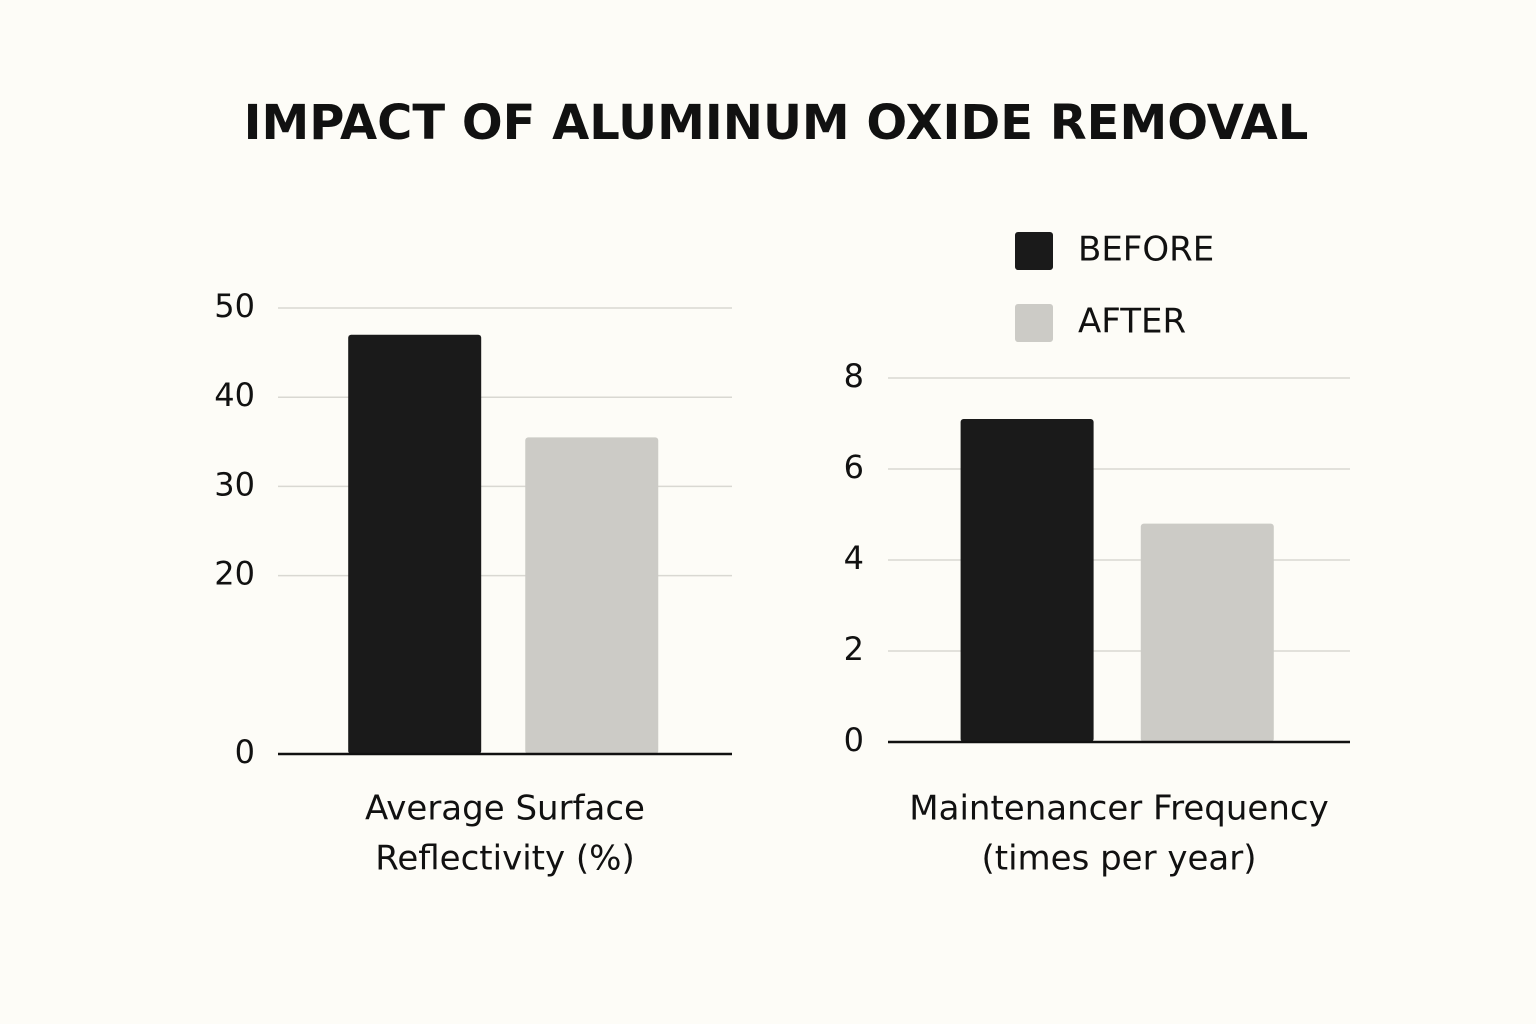 Image resolution: width=1536 pixels, height=1024 pixels. Describe the element at coordinates (854, 649) in the screenshot. I see `y-tick-label: 2` at that location.